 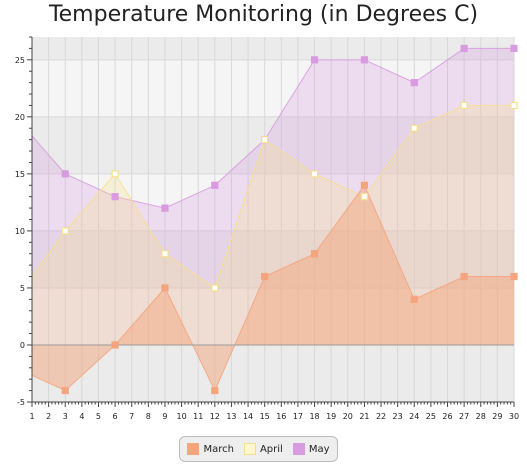 I want to click on x-tick-label: 11, so click(x=198, y=416).